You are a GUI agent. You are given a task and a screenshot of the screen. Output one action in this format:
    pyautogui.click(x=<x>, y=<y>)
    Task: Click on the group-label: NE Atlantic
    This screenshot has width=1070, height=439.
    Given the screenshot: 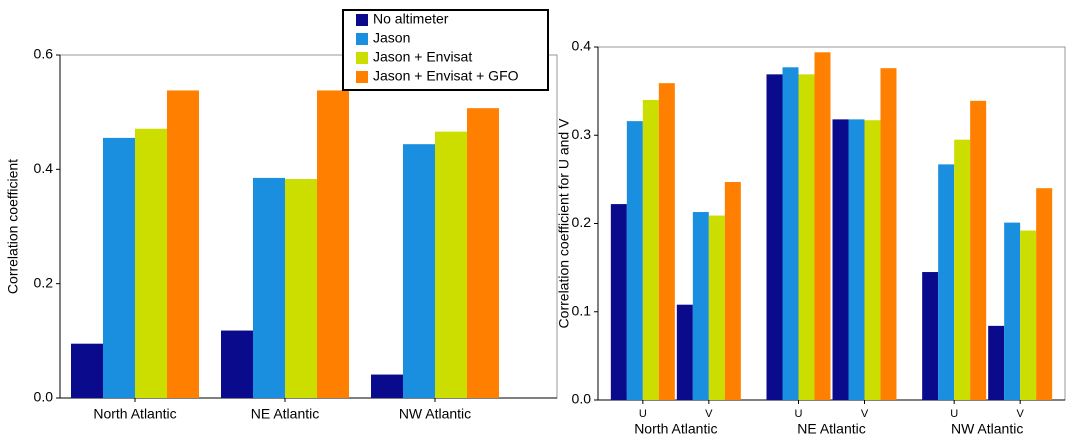 What is the action you would take?
    pyautogui.click(x=831, y=429)
    